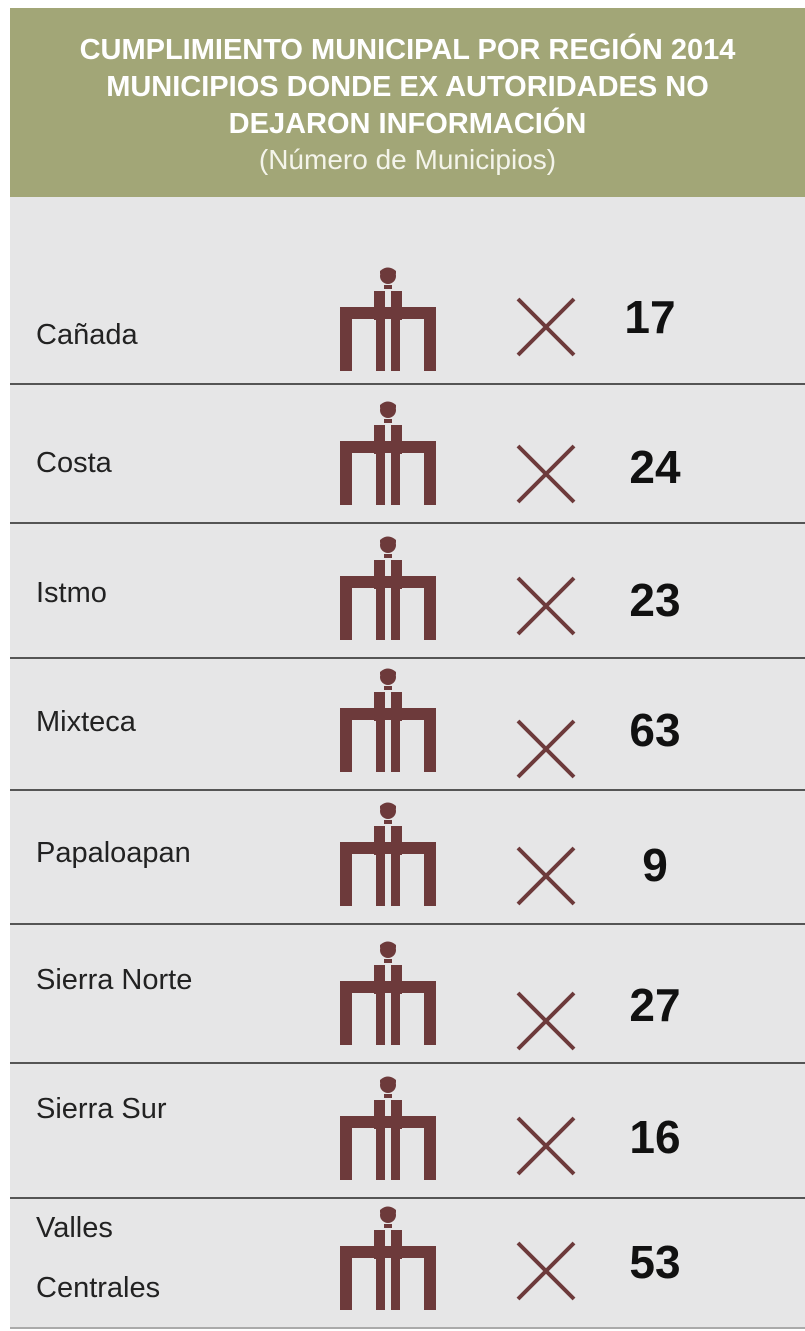  Describe the element at coordinates (407, 124) in the screenshot. I see `title-line: DEJARON INFORMACIÓN` at that location.